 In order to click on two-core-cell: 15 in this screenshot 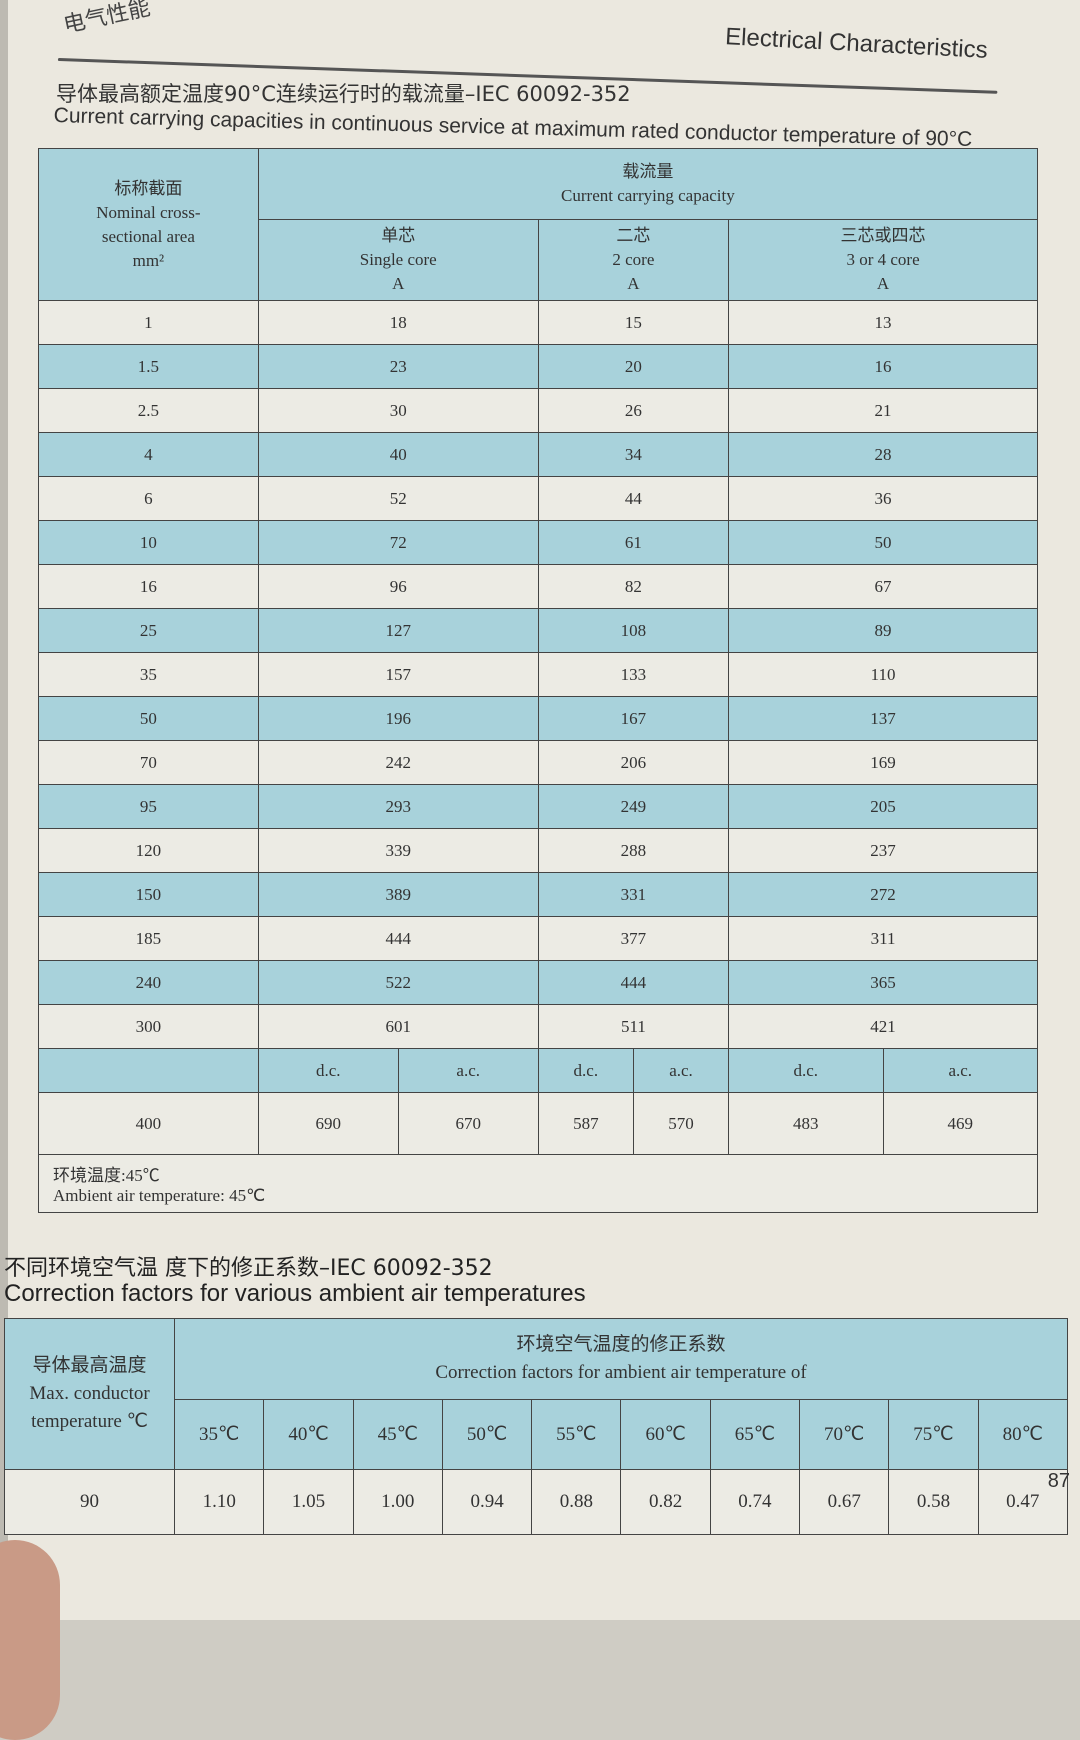, I will do `click(633, 322)`.